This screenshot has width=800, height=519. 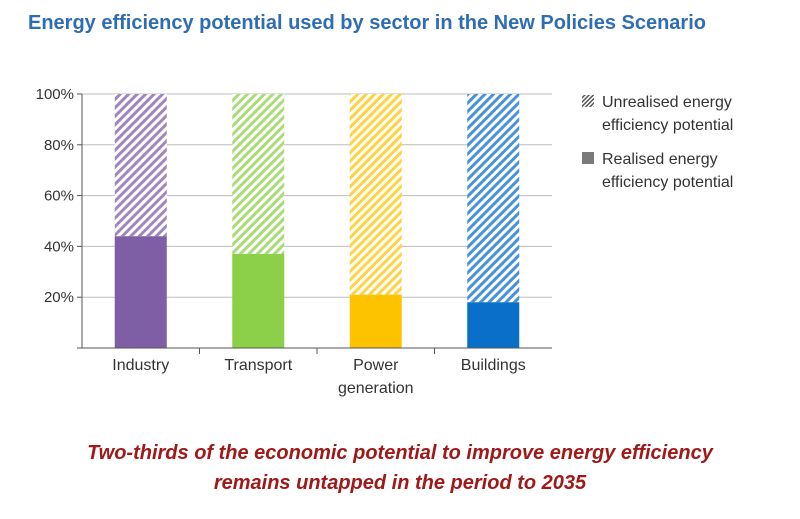 What do you see at coordinates (59, 196) in the screenshot?
I see `y-tick-label: 60%` at bounding box center [59, 196].